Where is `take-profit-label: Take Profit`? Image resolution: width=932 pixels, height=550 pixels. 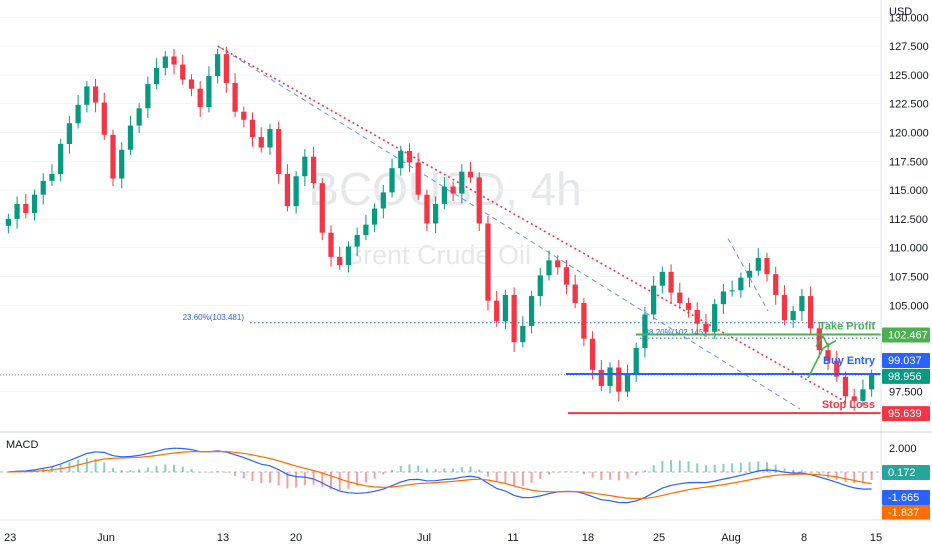 take-profit-label: Take Profit is located at coordinates (847, 326).